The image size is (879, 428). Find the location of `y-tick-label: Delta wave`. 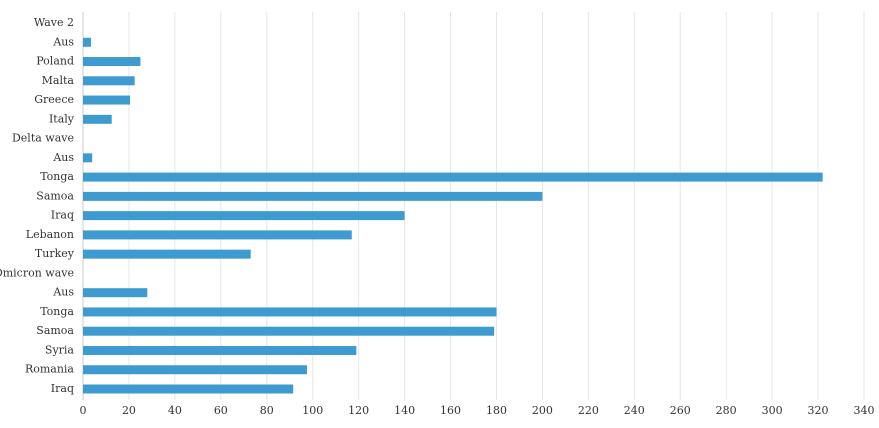

y-tick-label: Delta wave is located at coordinates (43, 138).